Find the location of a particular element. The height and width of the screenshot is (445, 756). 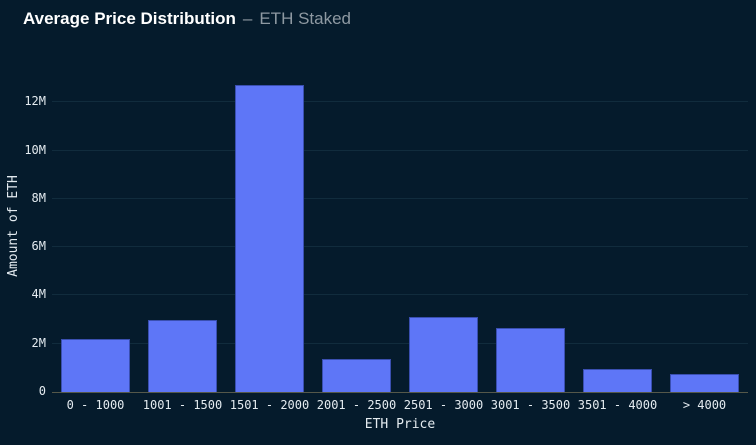

x-tick-label: 3001 - 3500 is located at coordinates (530, 405).